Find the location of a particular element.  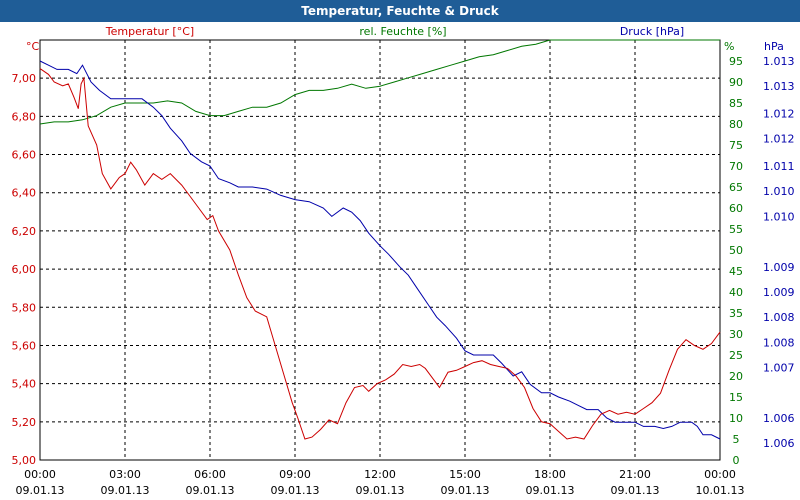

humidity-tick-label: 0 is located at coordinates (736, 460).